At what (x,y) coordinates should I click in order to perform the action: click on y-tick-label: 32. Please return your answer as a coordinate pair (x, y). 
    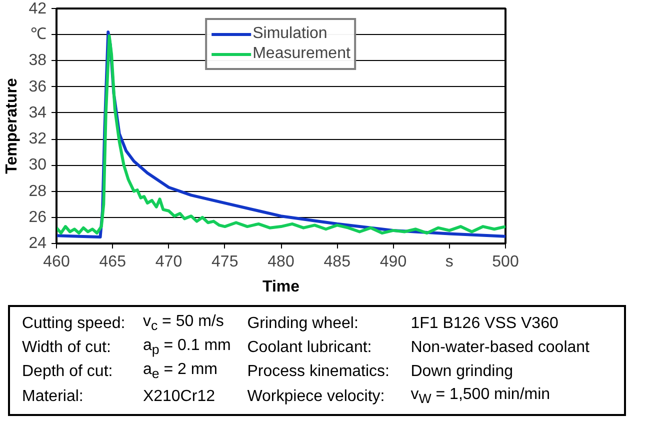
    Looking at the image, I should click on (37, 139).